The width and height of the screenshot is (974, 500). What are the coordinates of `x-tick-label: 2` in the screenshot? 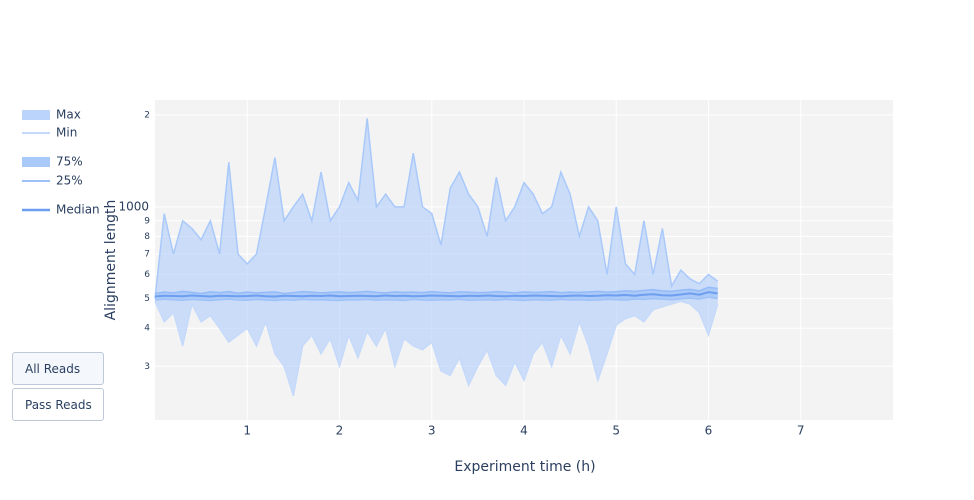 It's located at (340, 431).